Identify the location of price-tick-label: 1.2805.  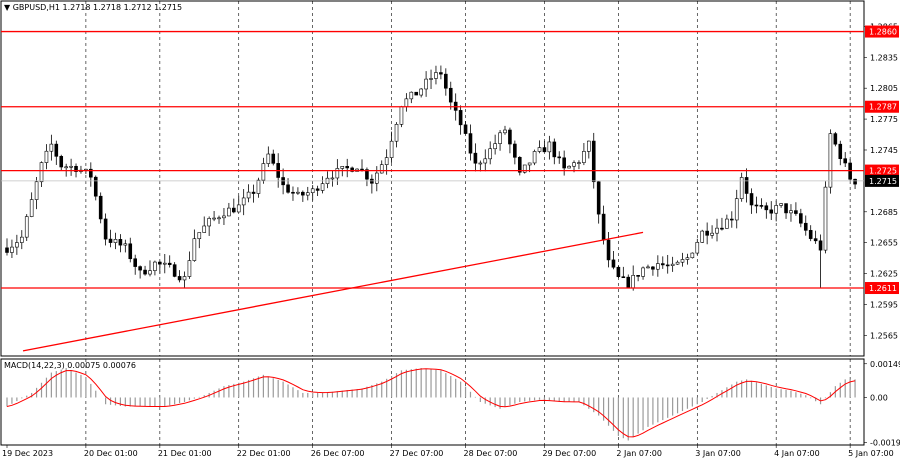
(884, 88).